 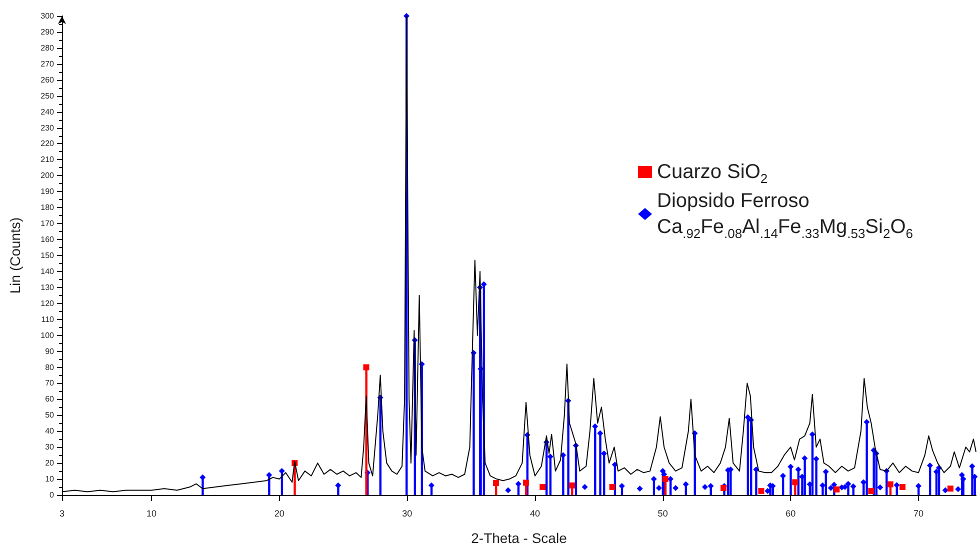 I want to click on x-tick-label: 50, so click(x=663, y=513).